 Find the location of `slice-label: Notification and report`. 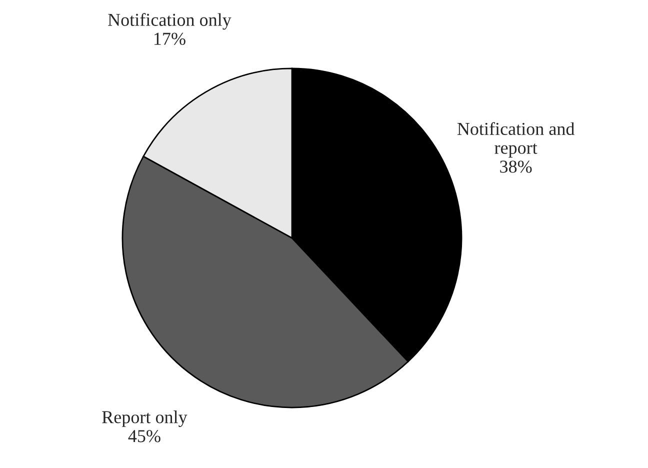

slice-label: Notification and report is located at coordinates (516, 140).